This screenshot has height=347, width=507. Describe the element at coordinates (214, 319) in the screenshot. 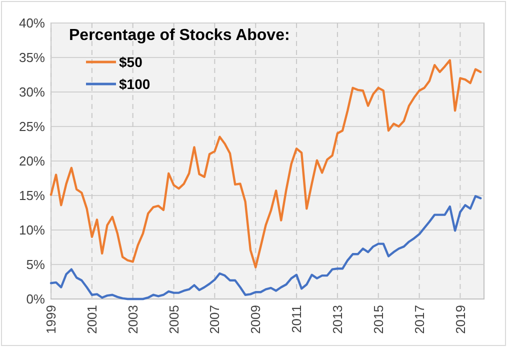

I see `x-tick-label: 2007` at that location.